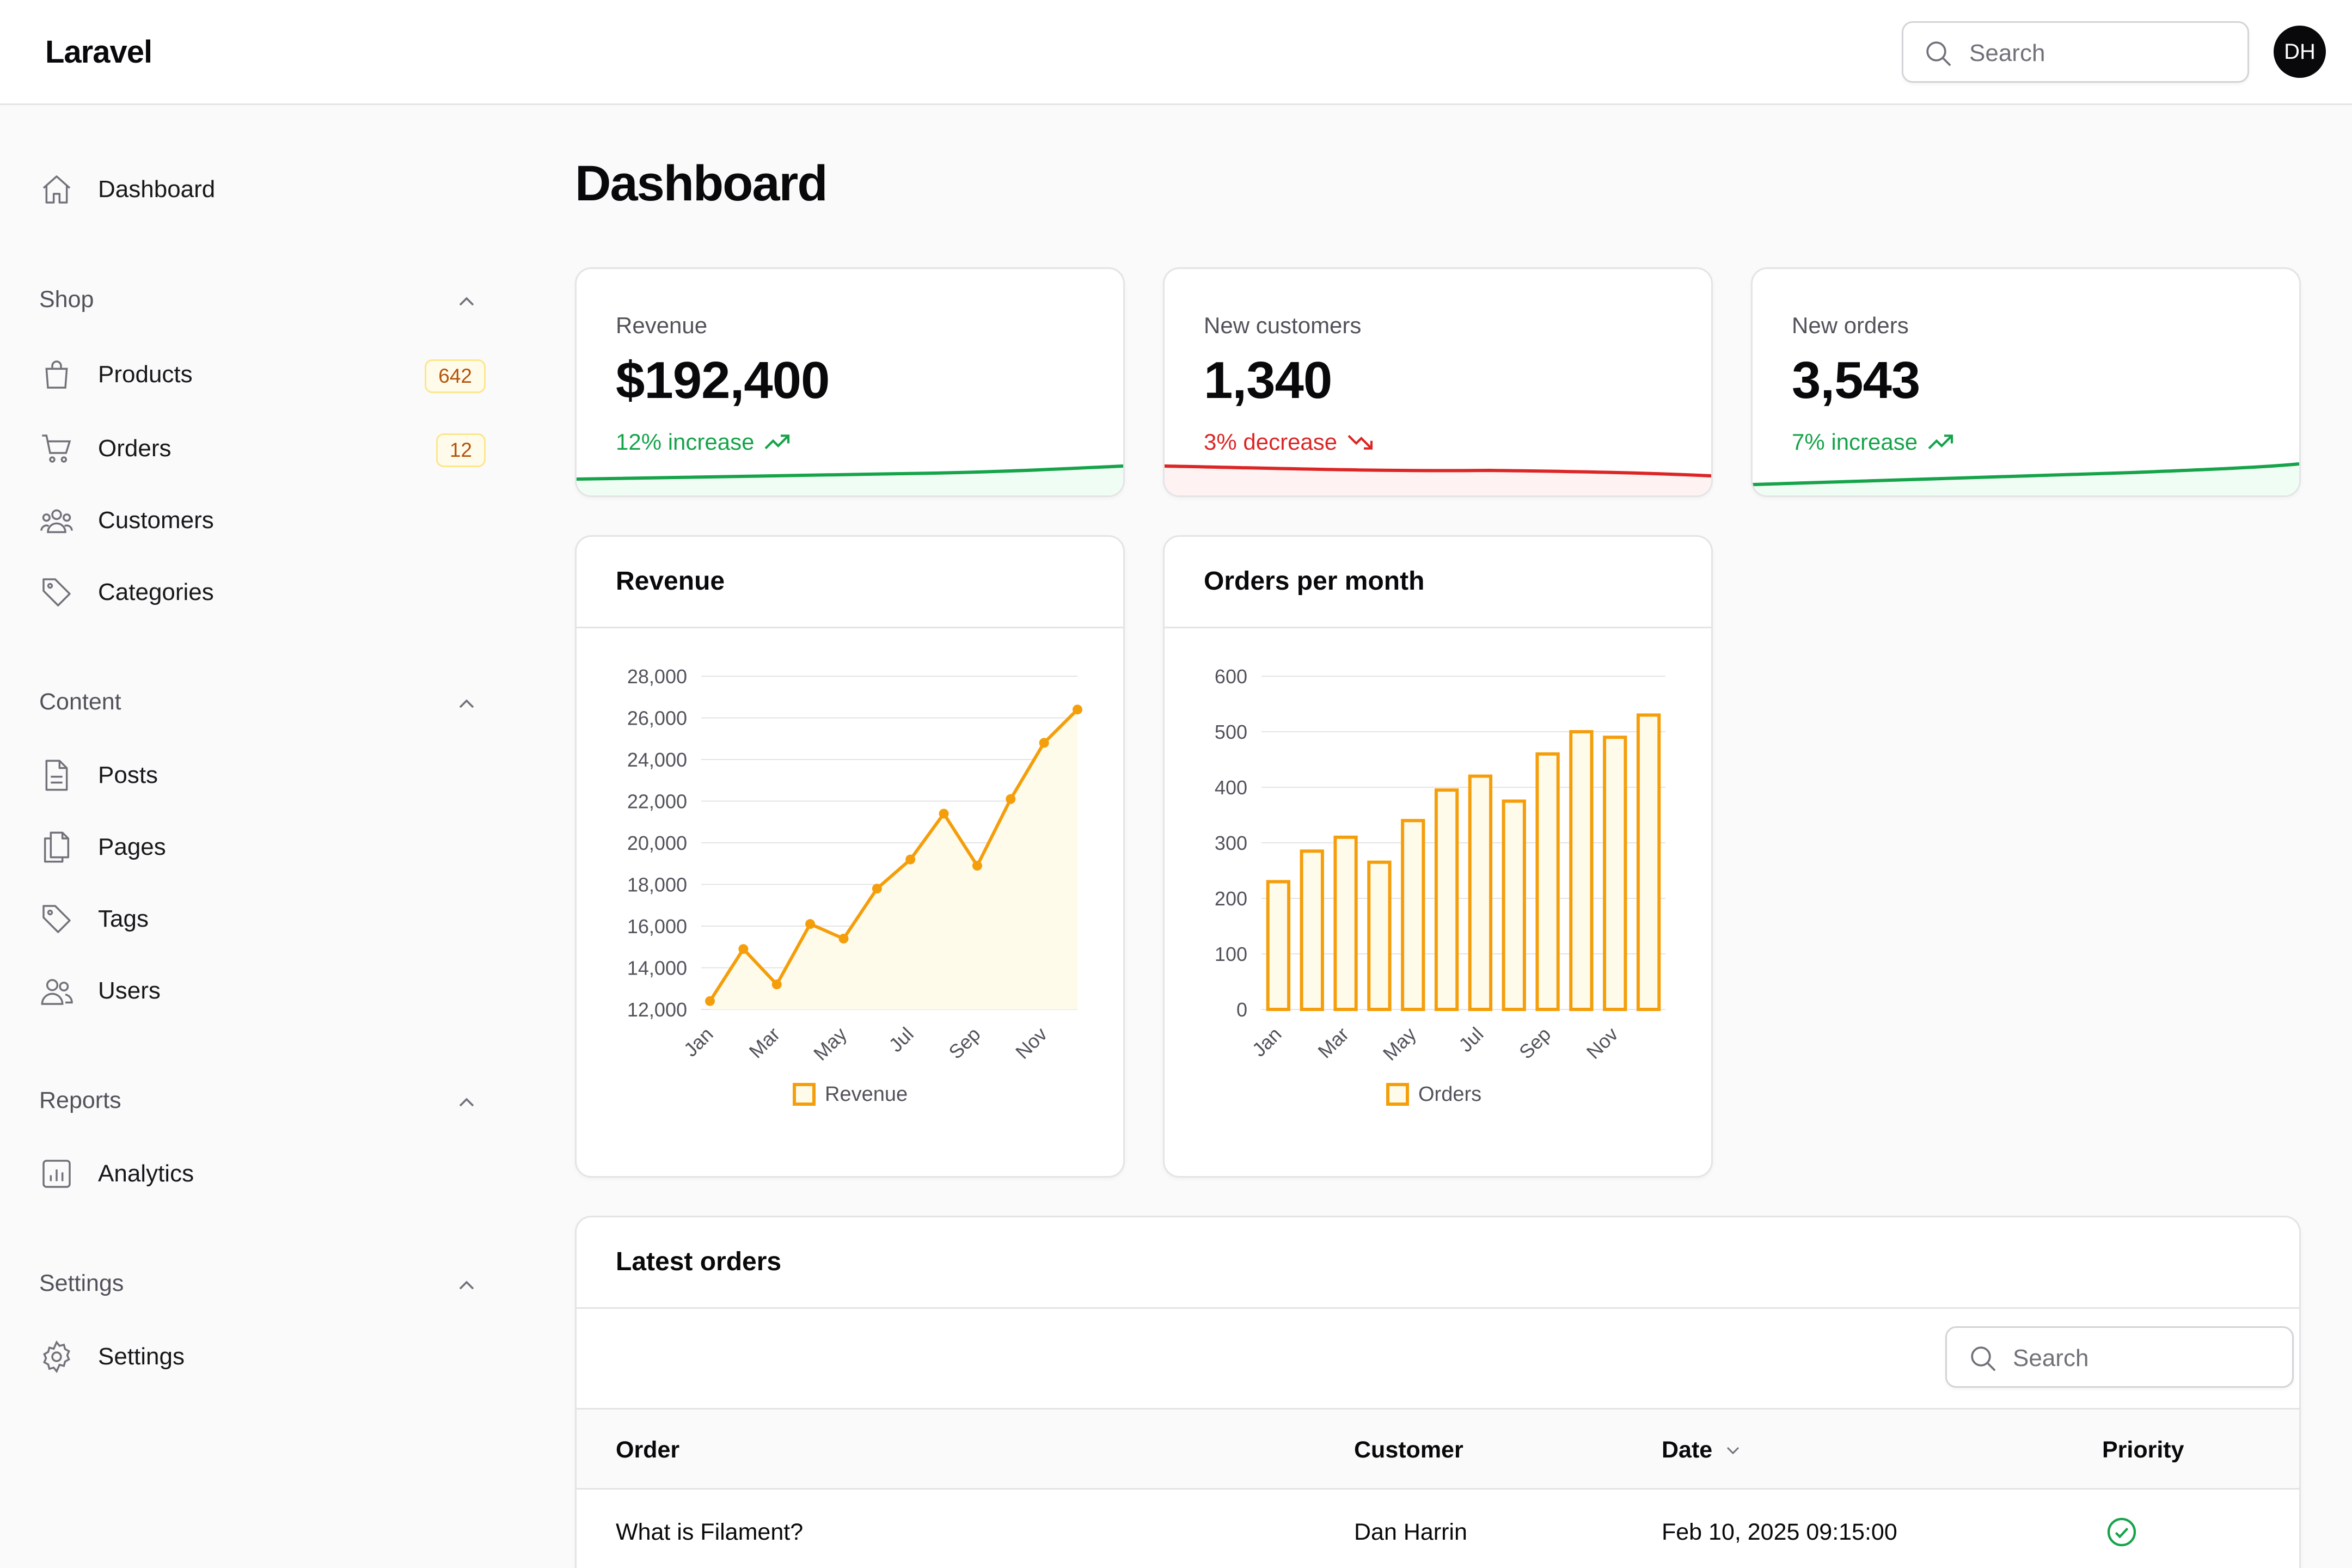 This screenshot has height=1568, width=2352. Describe the element at coordinates (723, 380) in the screenshot. I see `stat-value: $192,400` at that location.